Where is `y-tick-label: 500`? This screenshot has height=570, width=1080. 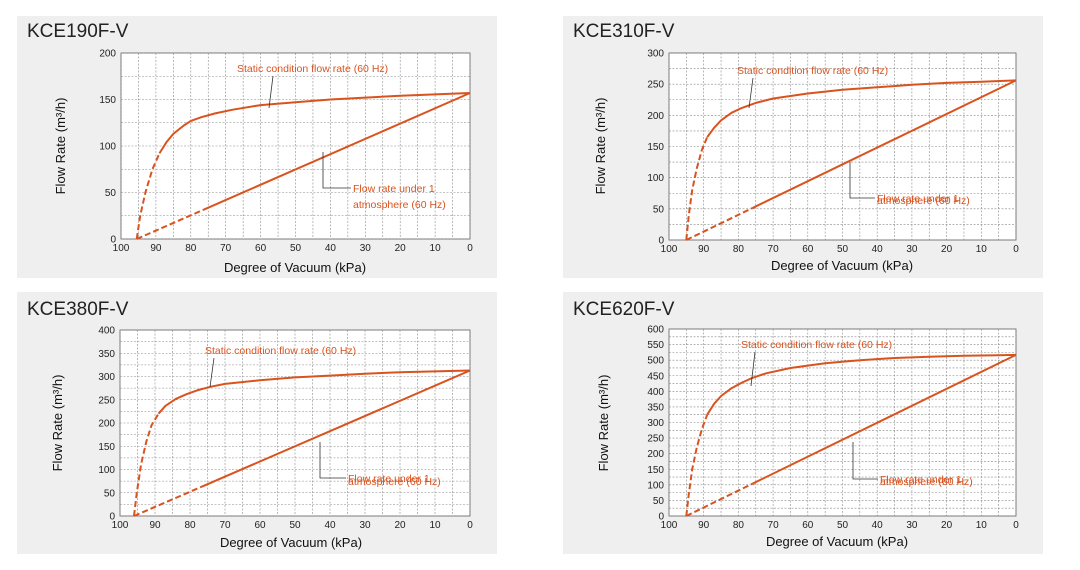
y-tick-label: 500 is located at coordinates (655, 361).